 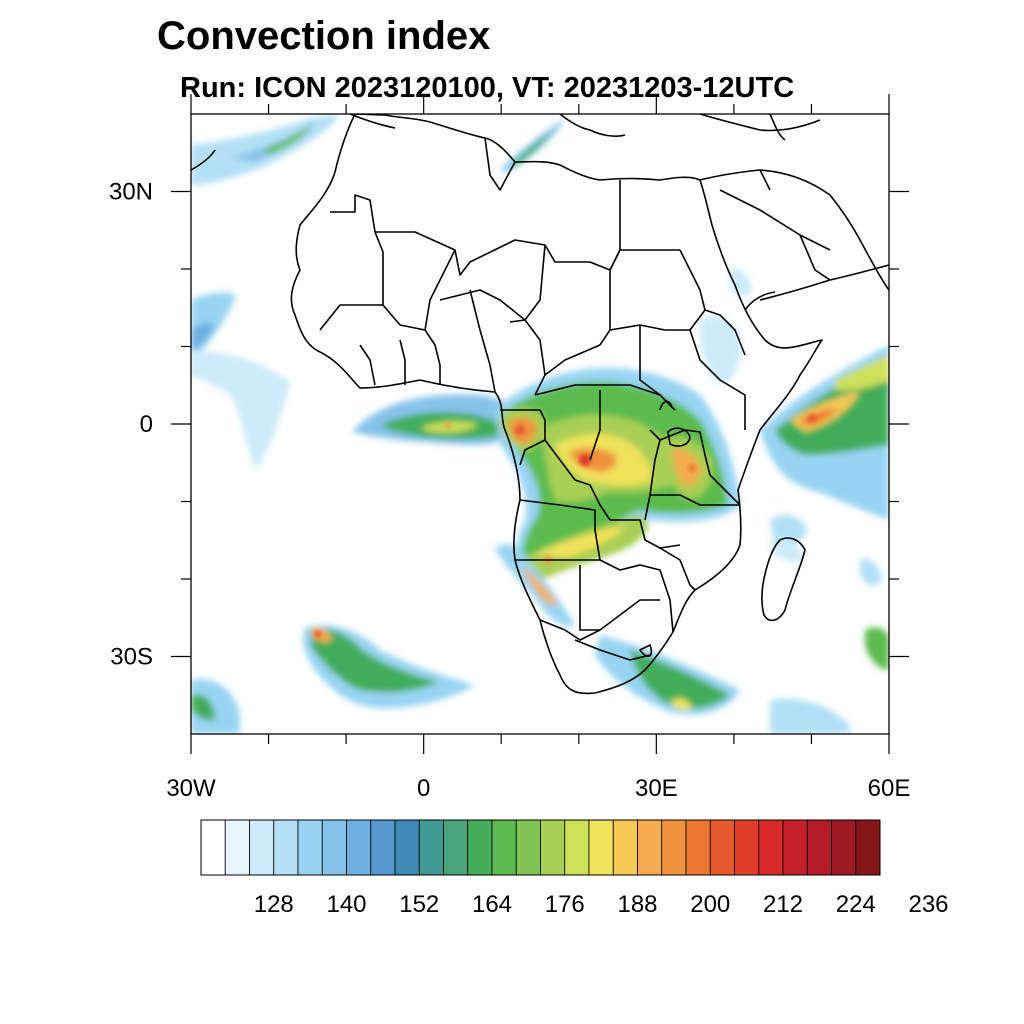 What do you see at coordinates (492, 904) in the screenshot?
I see `colorbar-label: 164` at bounding box center [492, 904].